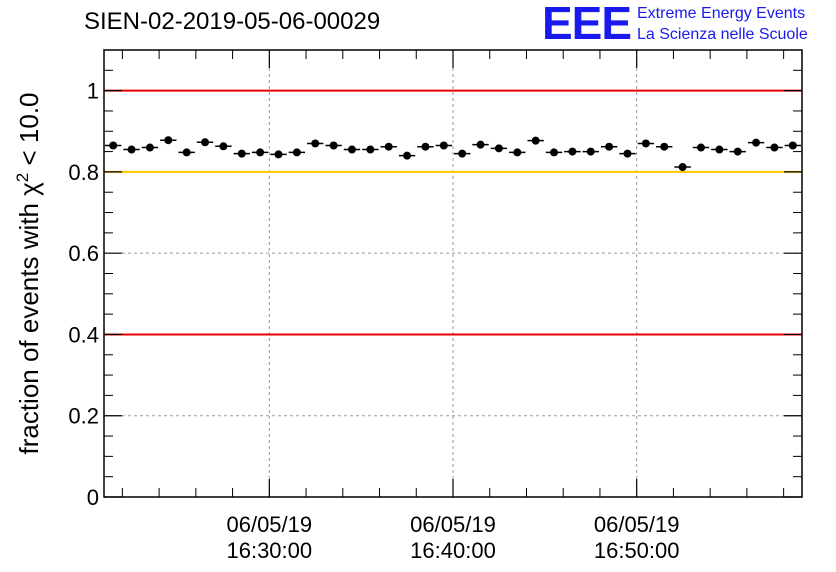 This screenshot has height=572, width=836. What do you see at coordinates (232, 21) in the screenshot?
I see `run-title: SIEN-02-2019-05-06-00029` at bounding box center [232, 21].